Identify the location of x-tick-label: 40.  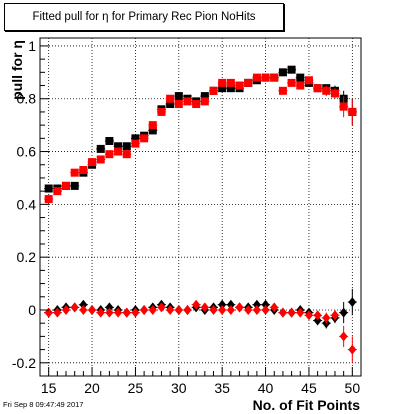
(266, 388).